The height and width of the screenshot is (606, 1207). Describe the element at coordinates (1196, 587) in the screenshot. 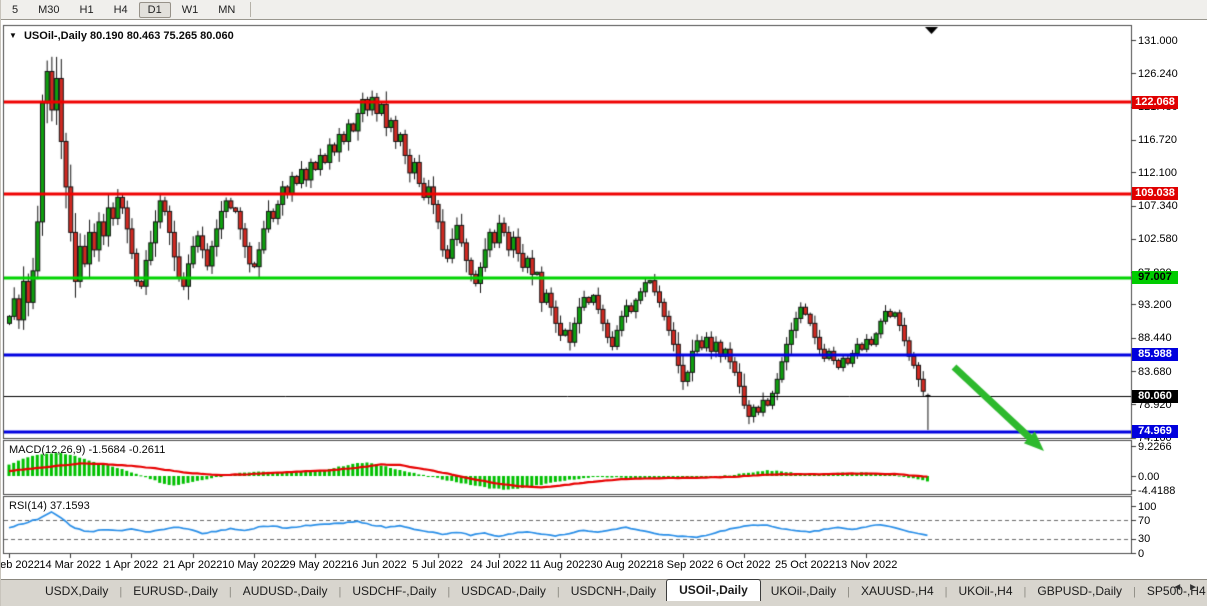

I see `tab-scroll-right-icon: ►` at that location.